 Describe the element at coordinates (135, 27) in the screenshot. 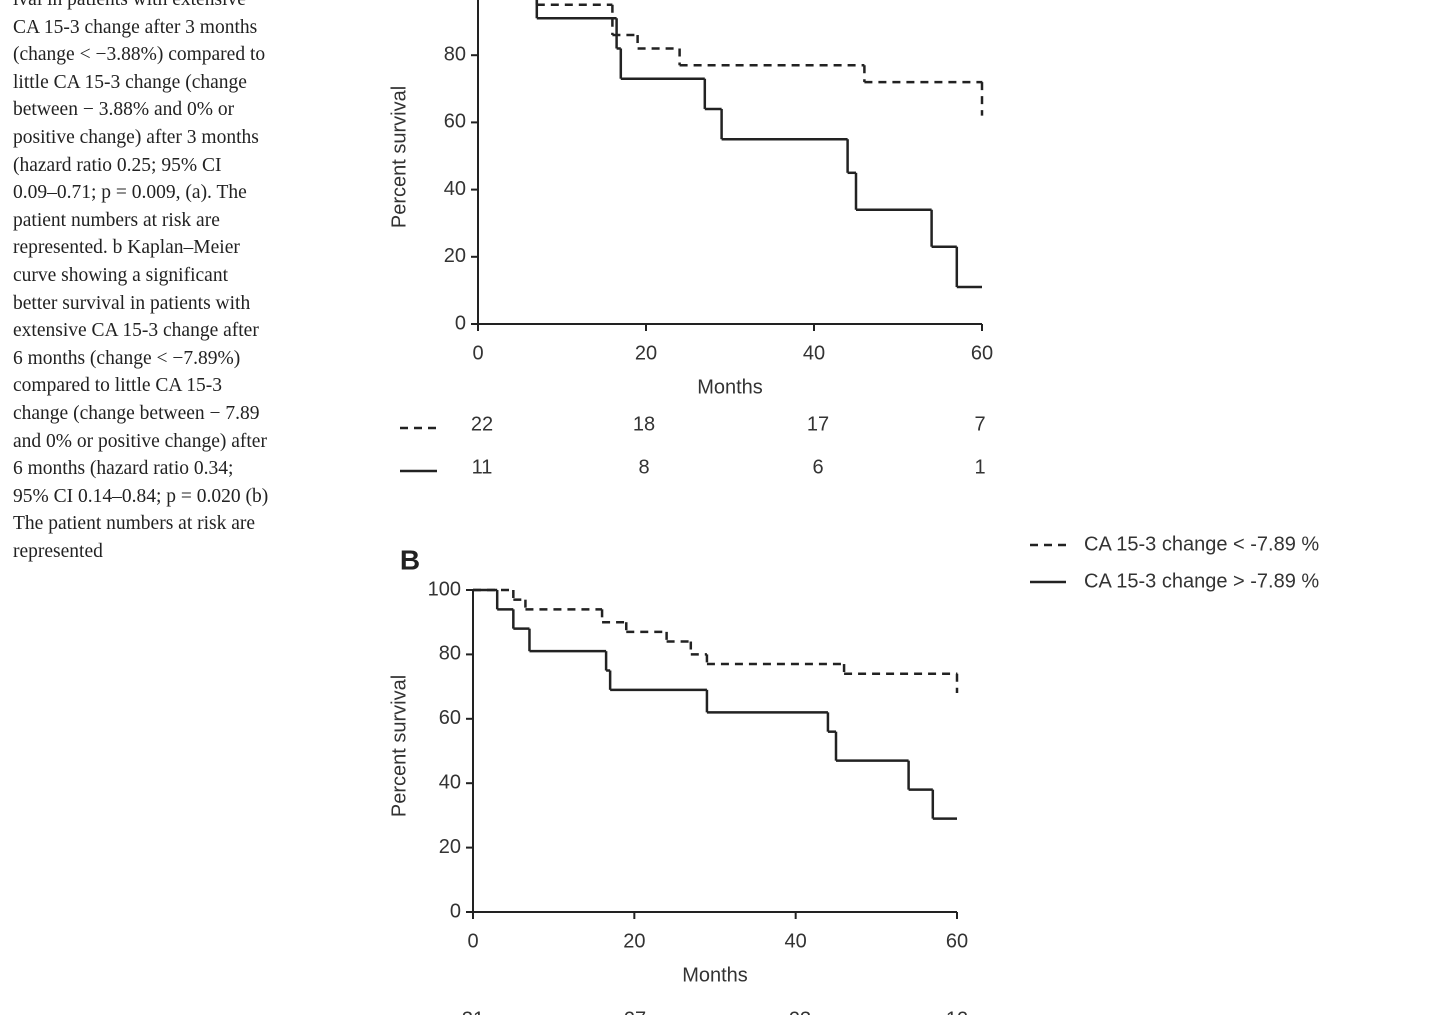

I see `caption-line: CA 15-3 change after 3 months` at that location.